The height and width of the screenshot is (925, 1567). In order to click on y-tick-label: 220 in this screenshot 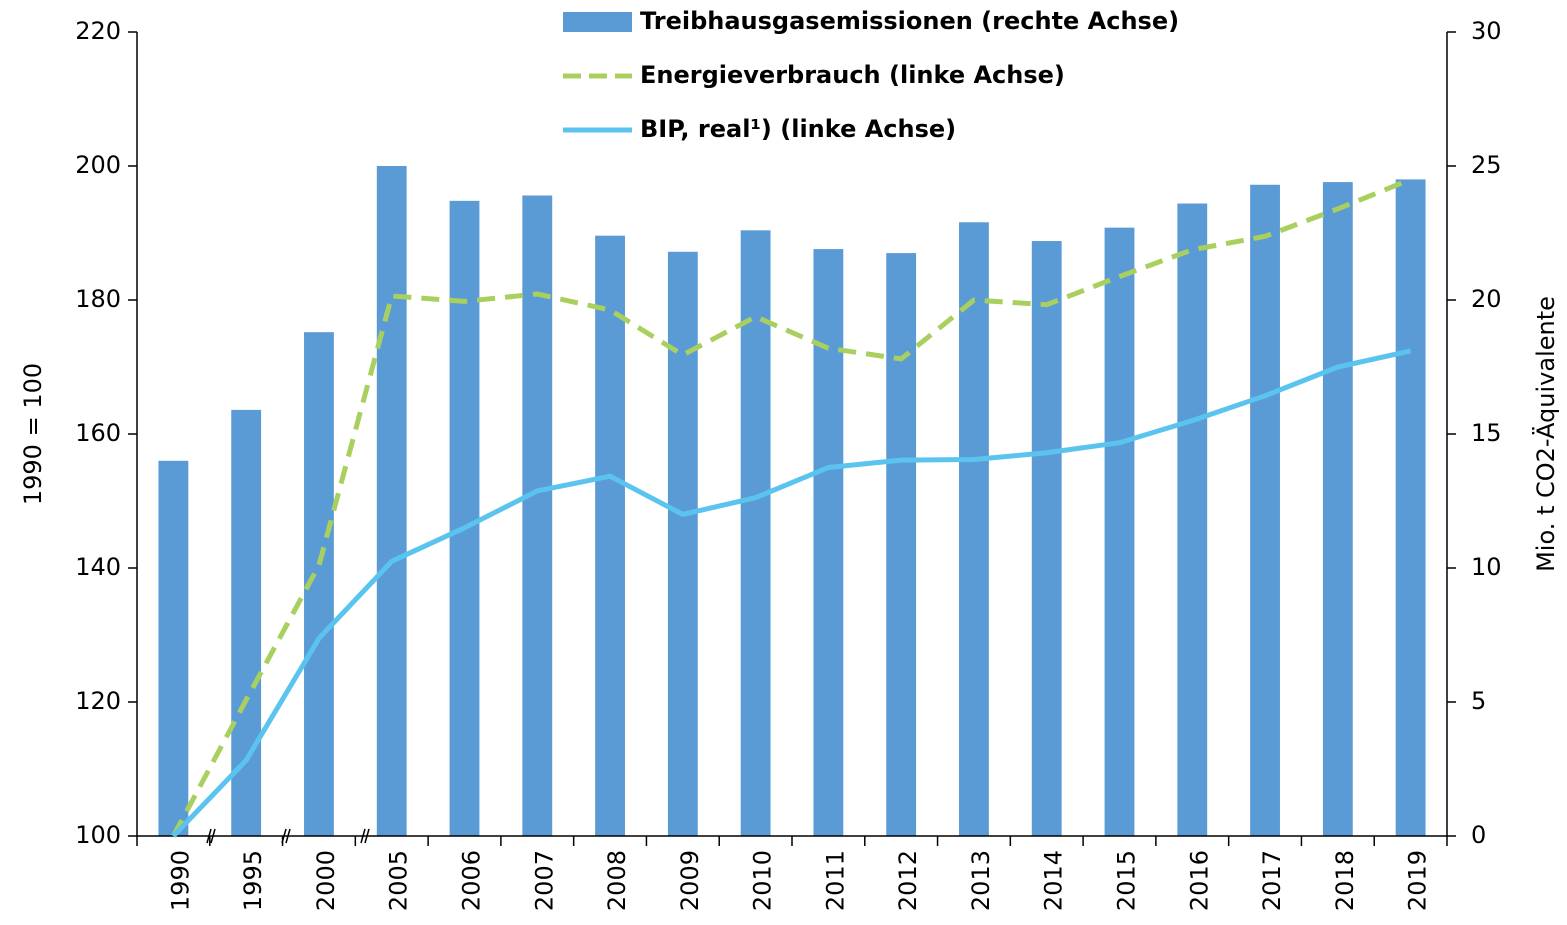, I will do `click(98, 31)`.